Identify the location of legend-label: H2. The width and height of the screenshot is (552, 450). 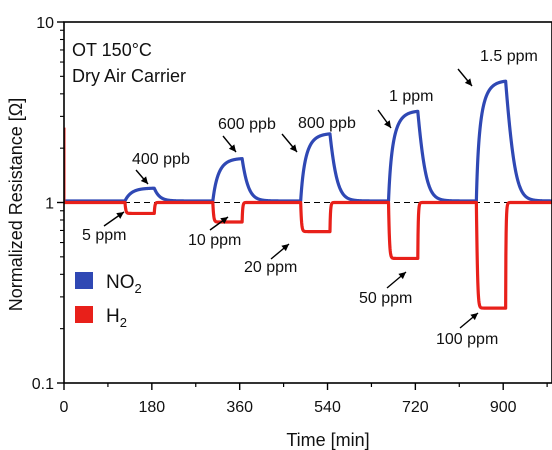
(116, 318).